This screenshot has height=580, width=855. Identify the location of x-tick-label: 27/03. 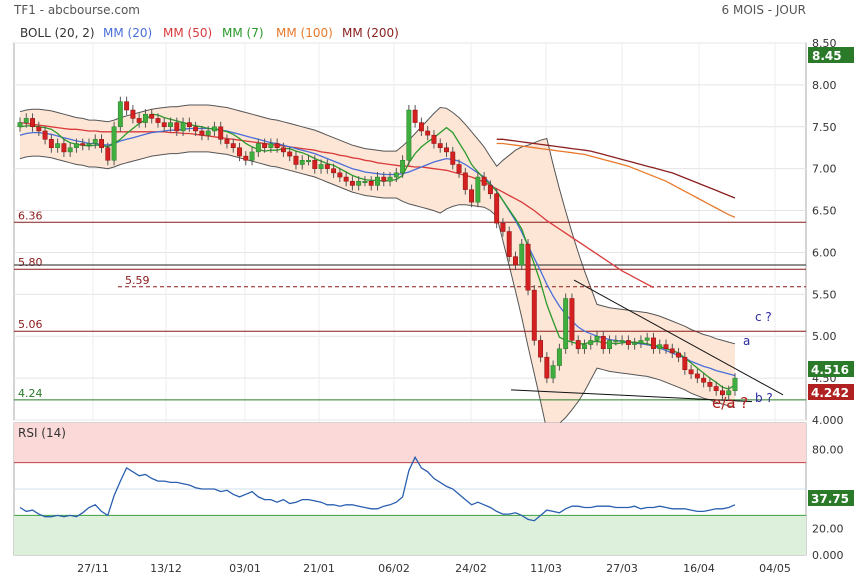
(622, 568).